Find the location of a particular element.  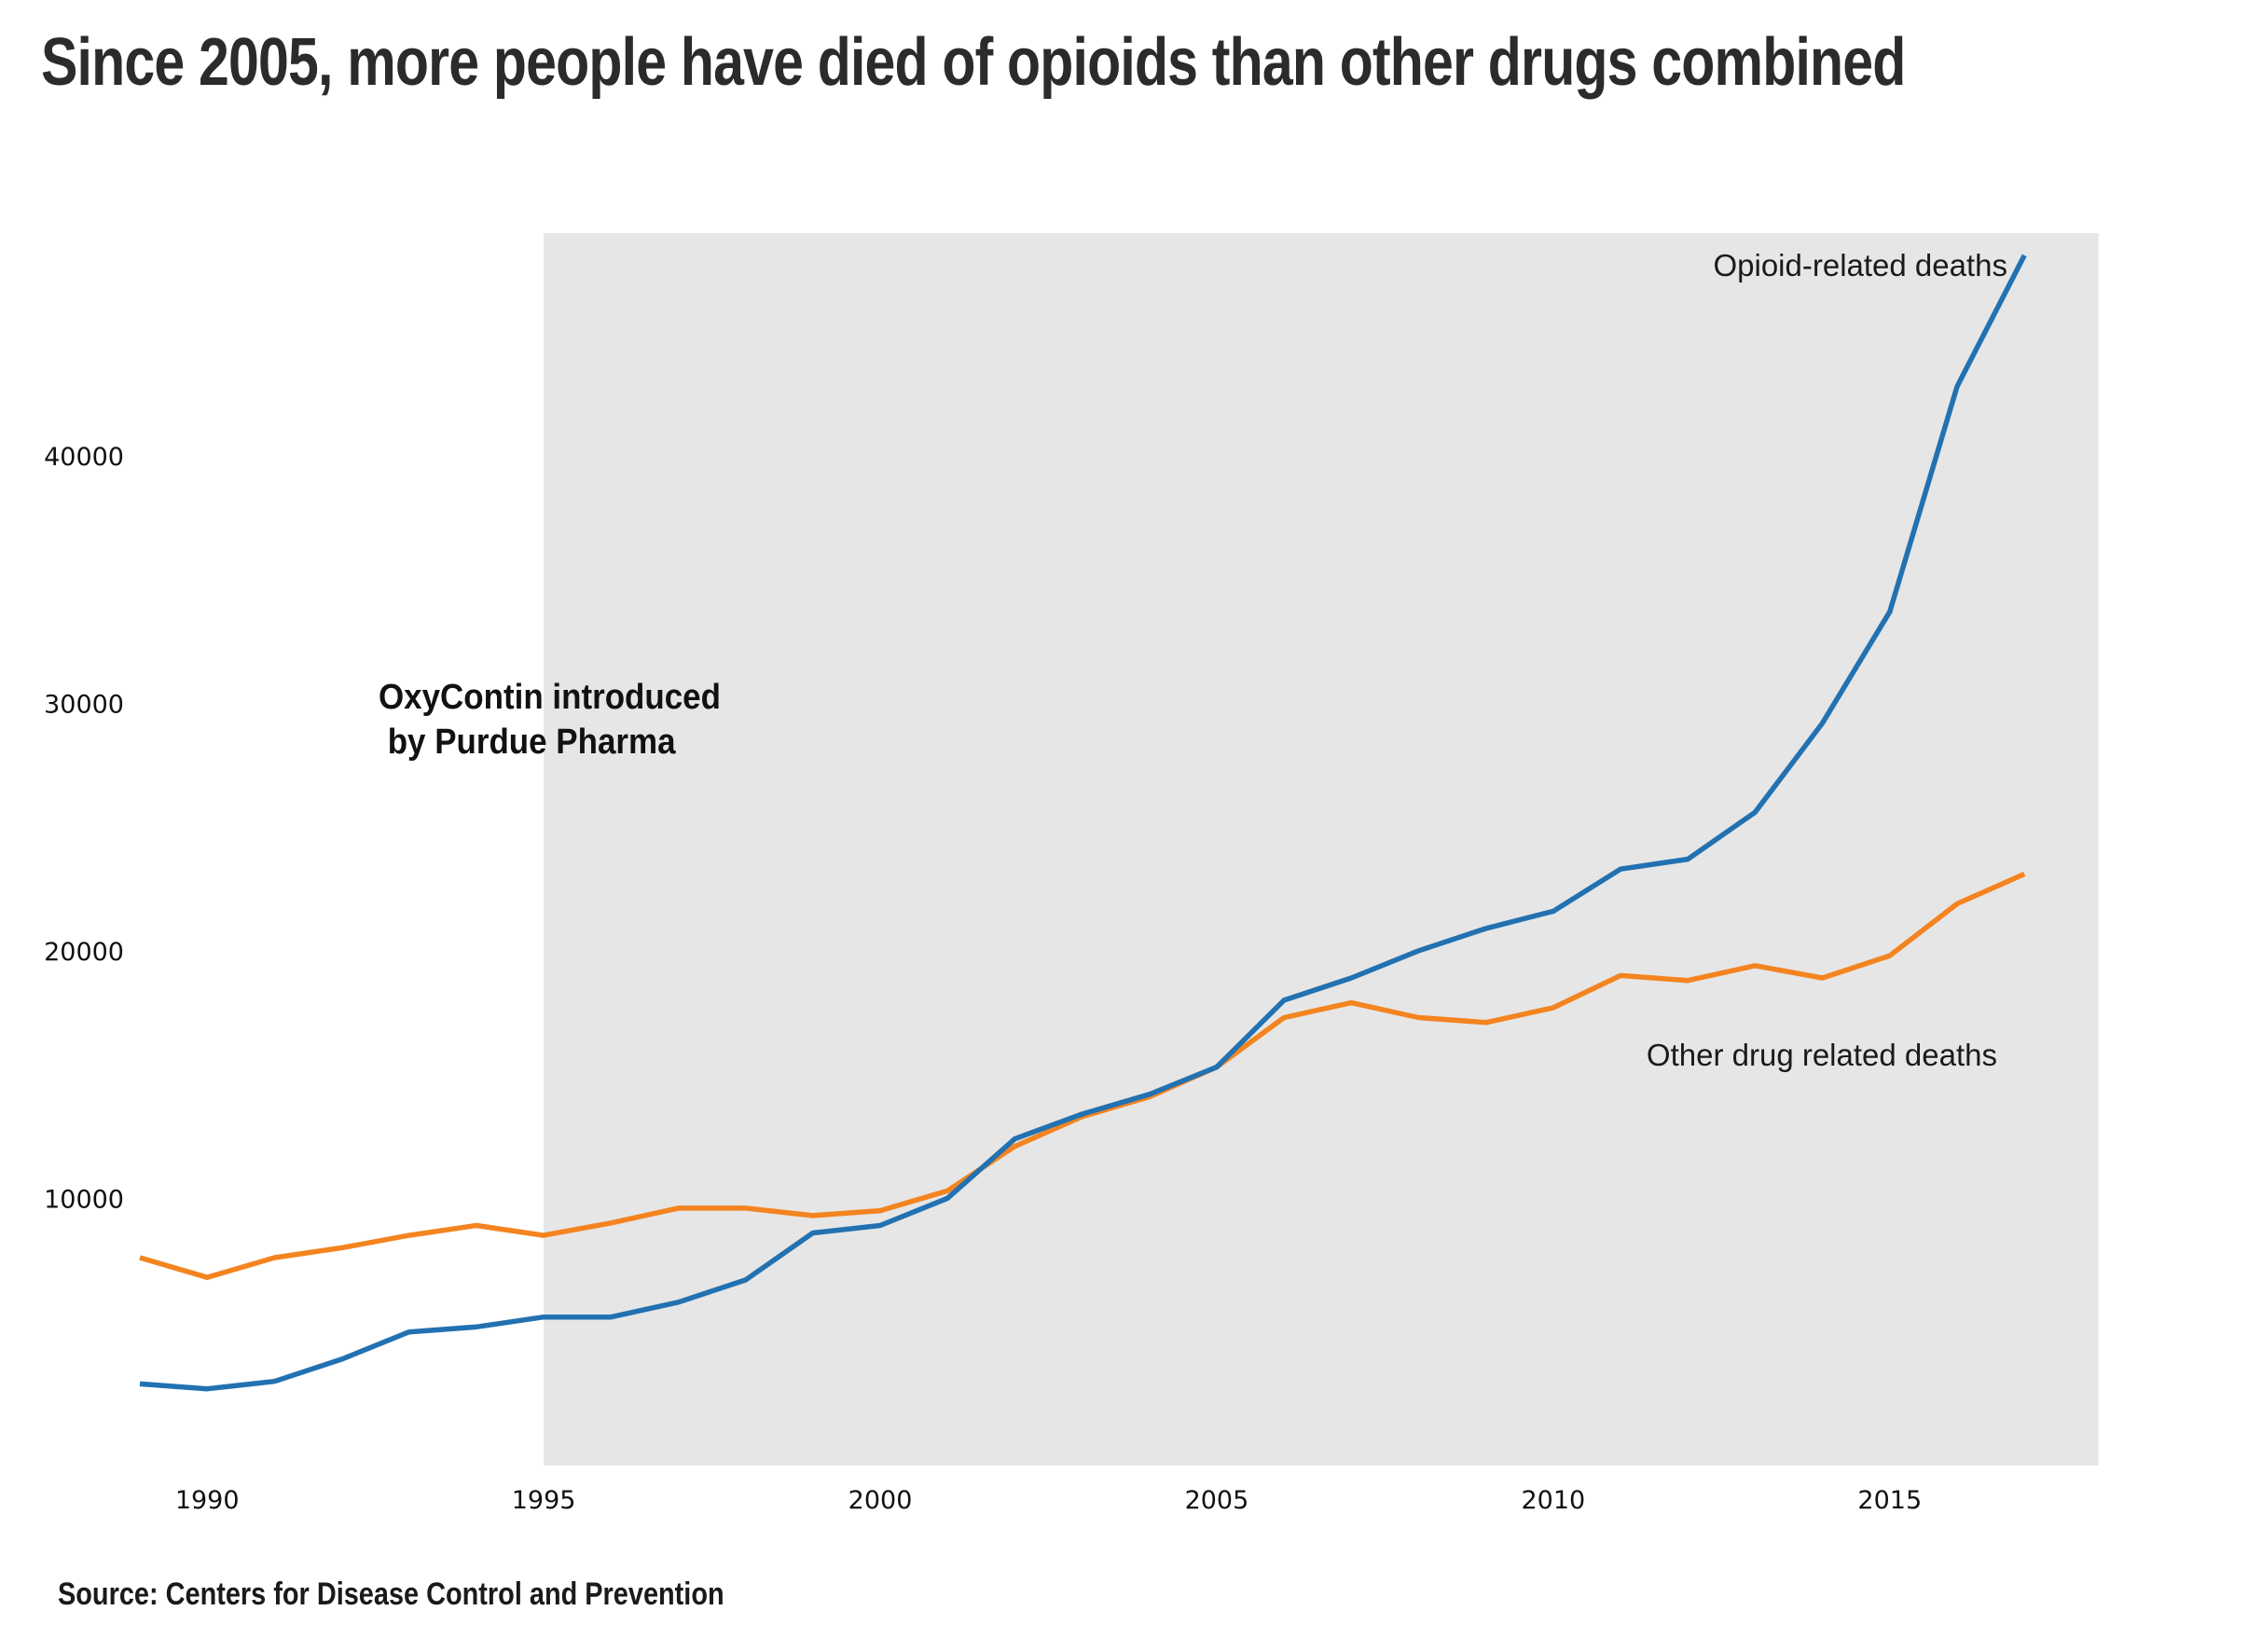

annotation-line-2: by Purdue Pharma is located at coordinates (527, 742).